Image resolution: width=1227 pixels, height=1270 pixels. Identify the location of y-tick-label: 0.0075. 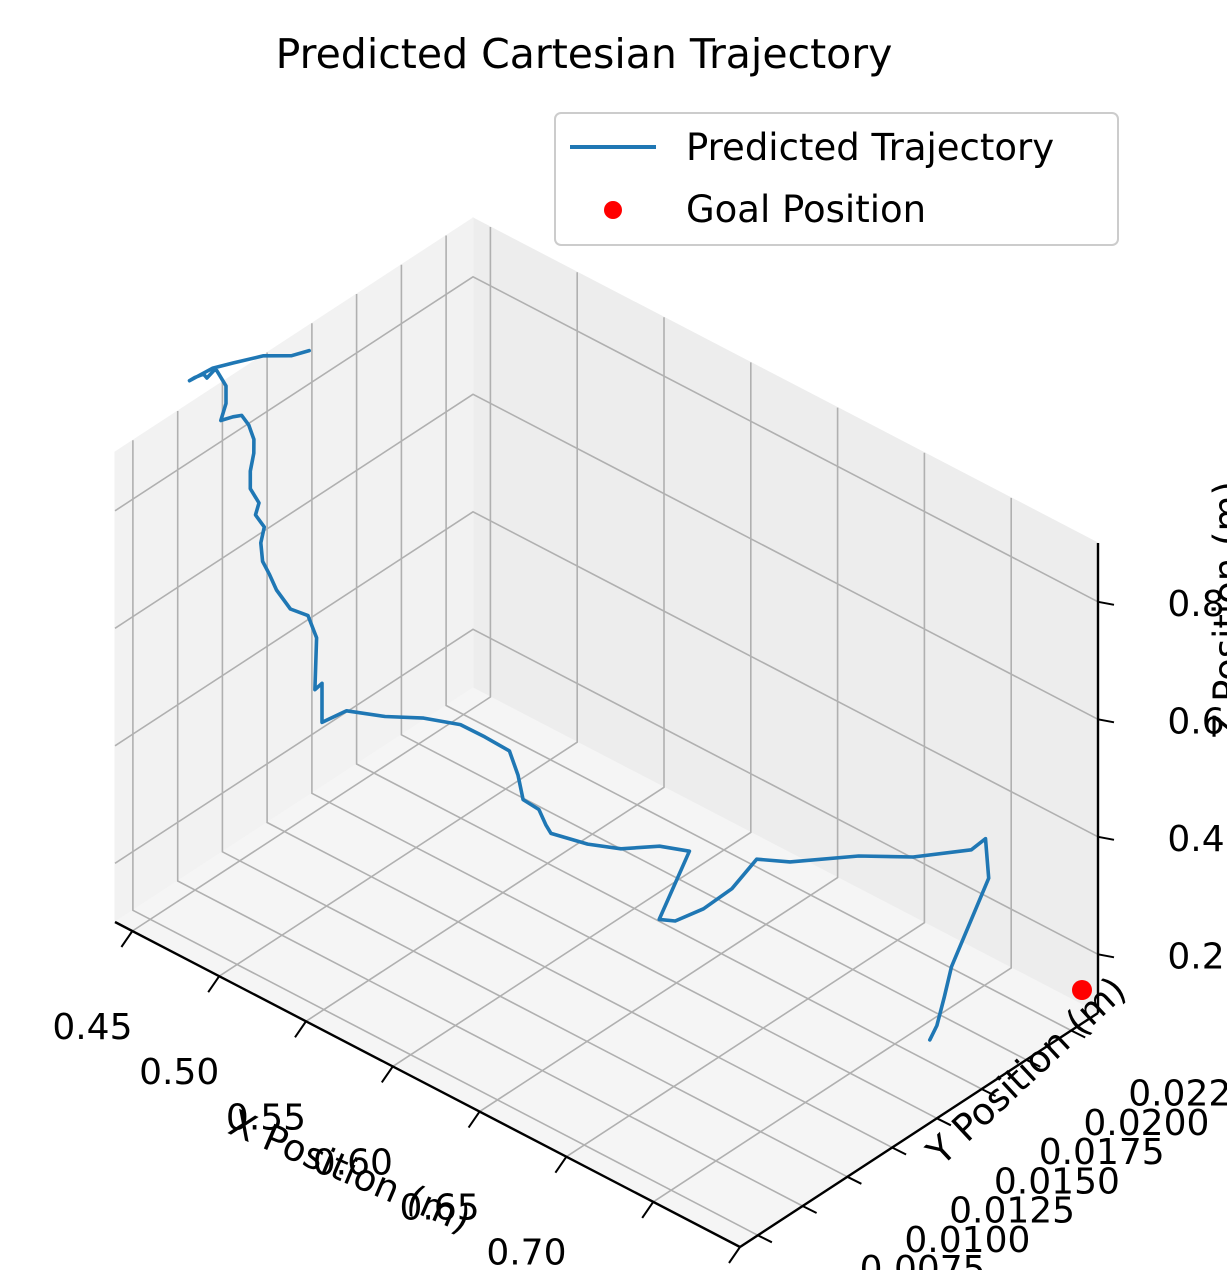
(923, 1259).